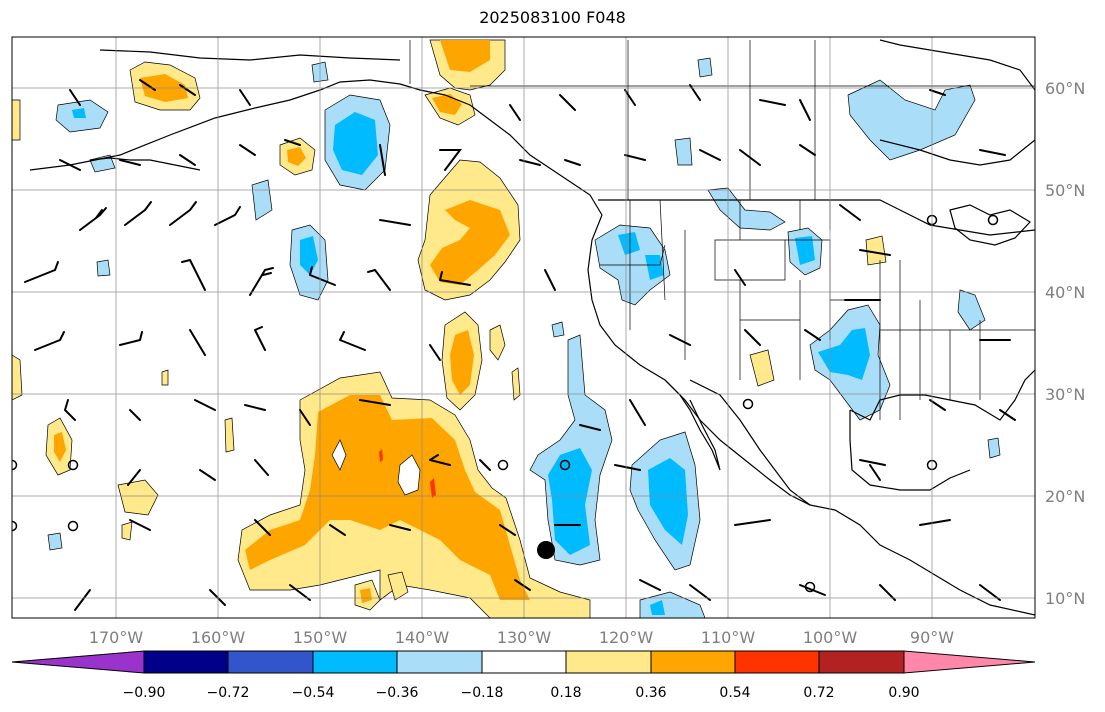  Describe the element at coordinates (728, 637) in the screenshot. I see `lon-label: 110°W` at that location.